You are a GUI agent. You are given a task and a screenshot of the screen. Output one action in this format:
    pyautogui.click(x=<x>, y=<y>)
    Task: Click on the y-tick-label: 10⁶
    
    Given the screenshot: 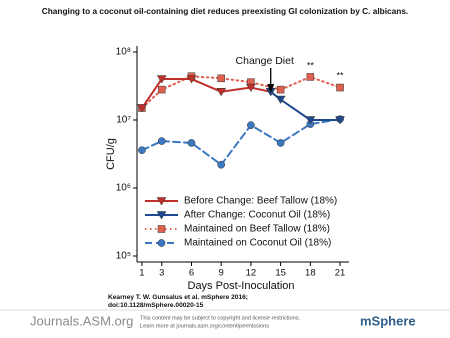 What is the action you would take?
    pyautogui.click(x=123, y=188)
    